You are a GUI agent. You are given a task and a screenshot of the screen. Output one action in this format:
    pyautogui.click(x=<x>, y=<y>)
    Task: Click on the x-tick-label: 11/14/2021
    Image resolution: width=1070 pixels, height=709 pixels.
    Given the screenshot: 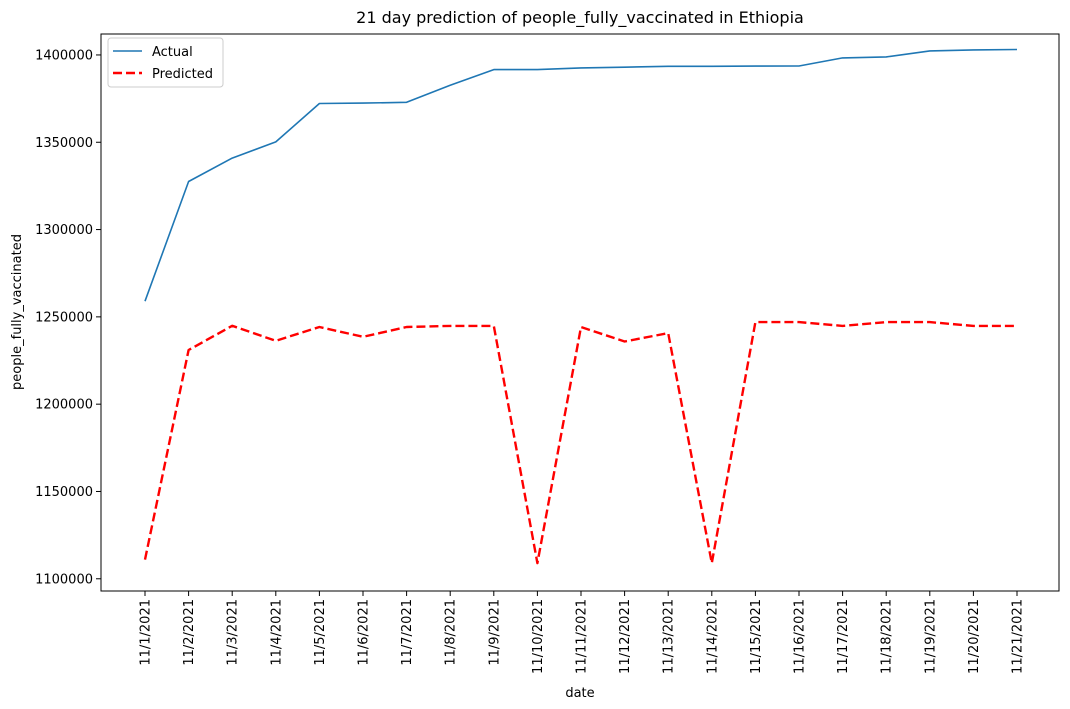 What is the action you would take?
    pyautogui.click(x=712, y=636)
    